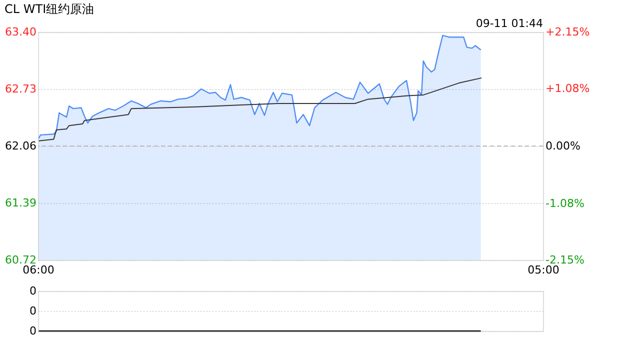 This screenshot has height=360, width=640. Describe the element at coordinates (565, 260) in the screenshot. I see `y2-tick-label: -2.15%` at that location.